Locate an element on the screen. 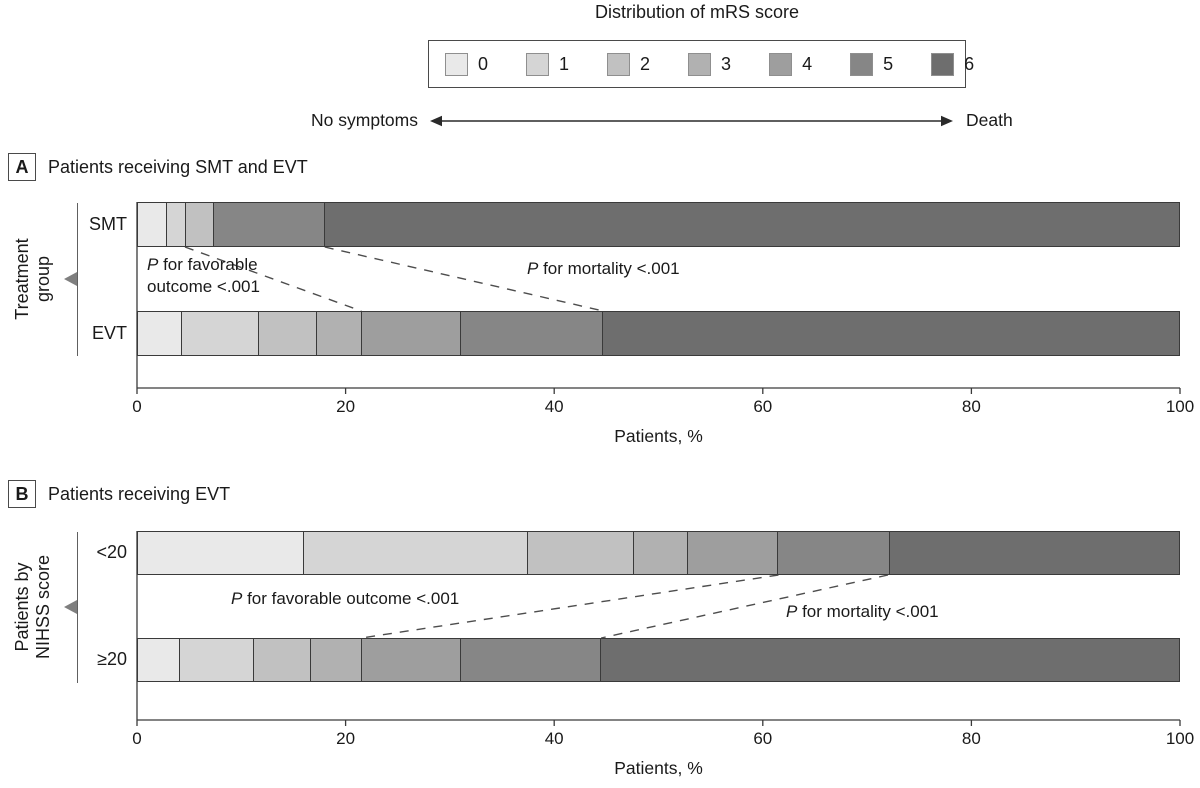 This screenshot has height=788, width=1200. panel-a-title: Patients receiving SMT and EVT is located at coordinates (178, 167).